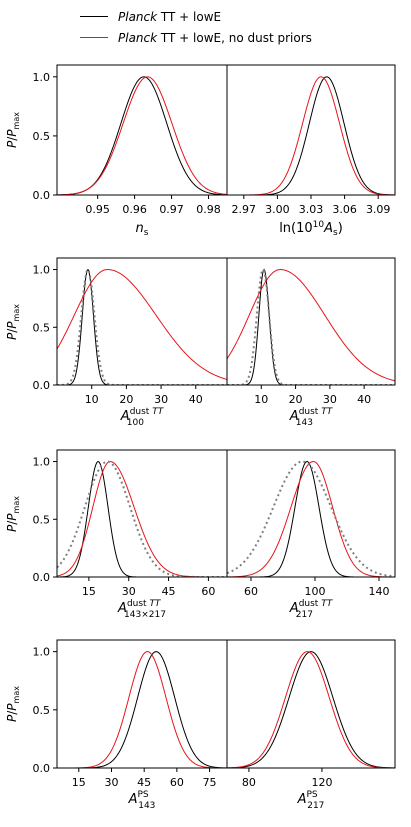 The height and width of the screenshot is (827, 411). Describe the element at coordinates (234, 37) in the screenshot. I see `legend-label-rest: TT + lowE, no dust priors` at that location.